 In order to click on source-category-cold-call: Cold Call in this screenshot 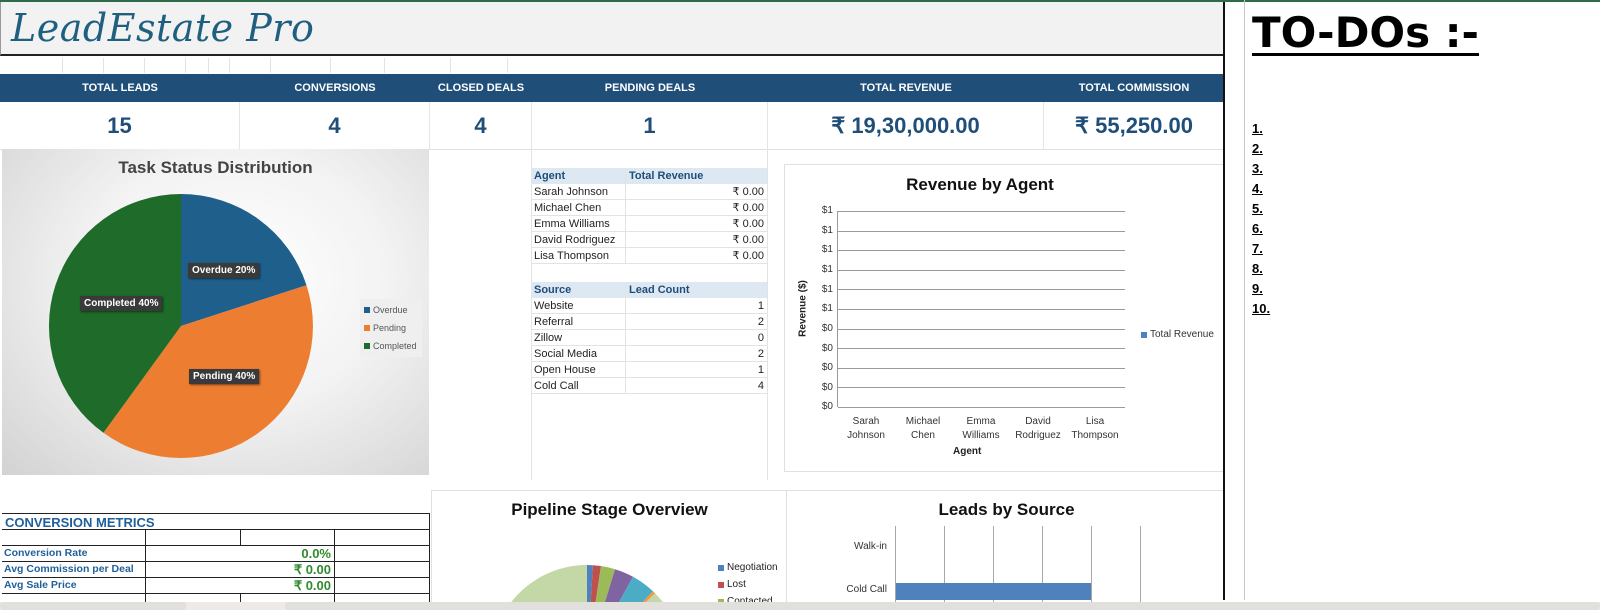, I will do `click(866, 589)`.